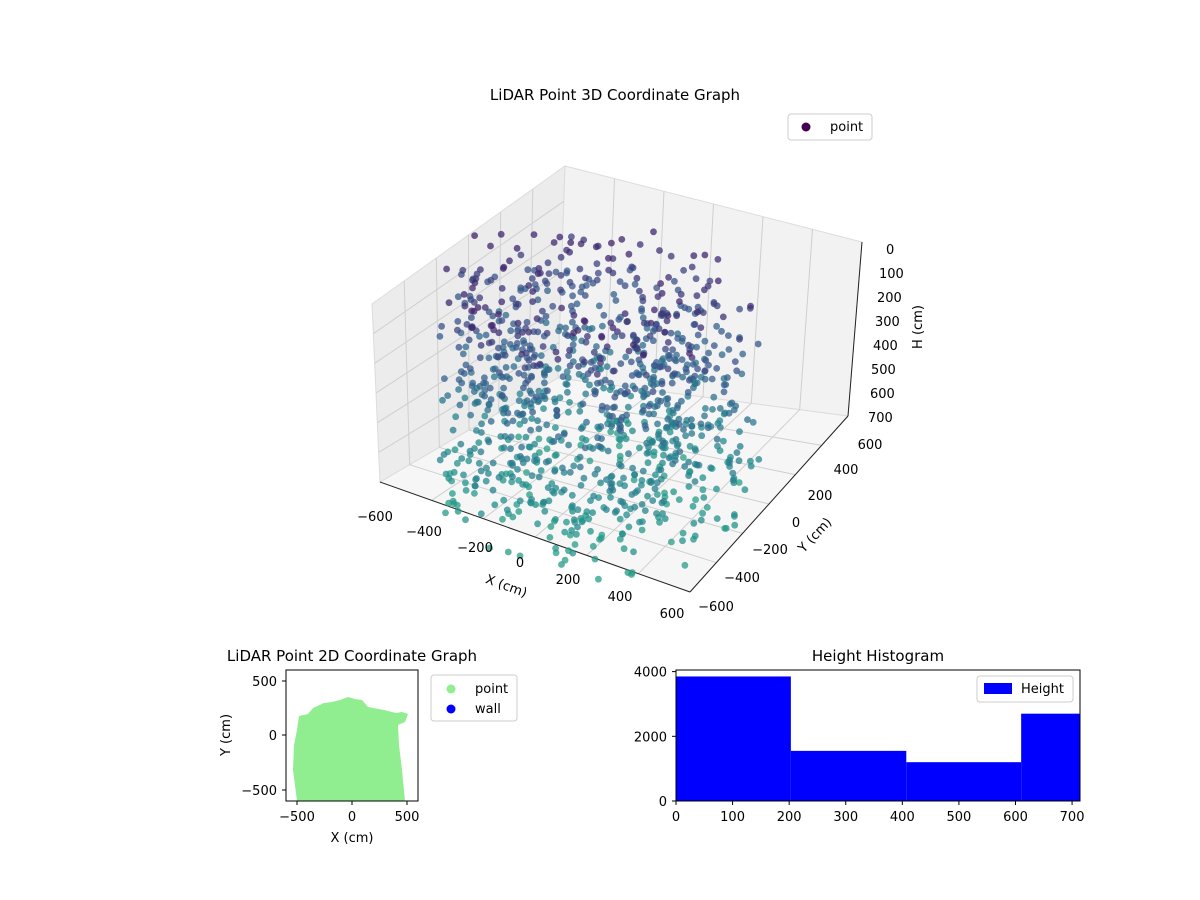 The image size is (1200, 900). I want to click on histogram-y-tick: 4000, so click(650, 673).